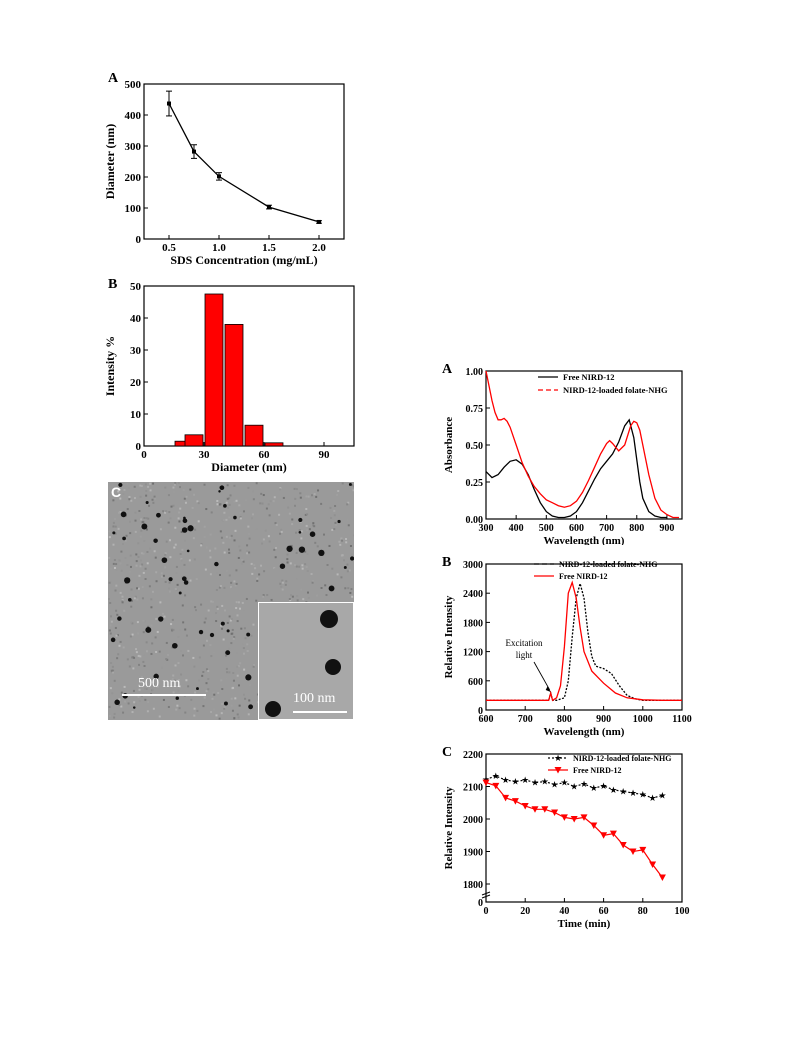  Describe the element at coordinates (558, 770) in the screenshot. I see `legend-marker` at that location.